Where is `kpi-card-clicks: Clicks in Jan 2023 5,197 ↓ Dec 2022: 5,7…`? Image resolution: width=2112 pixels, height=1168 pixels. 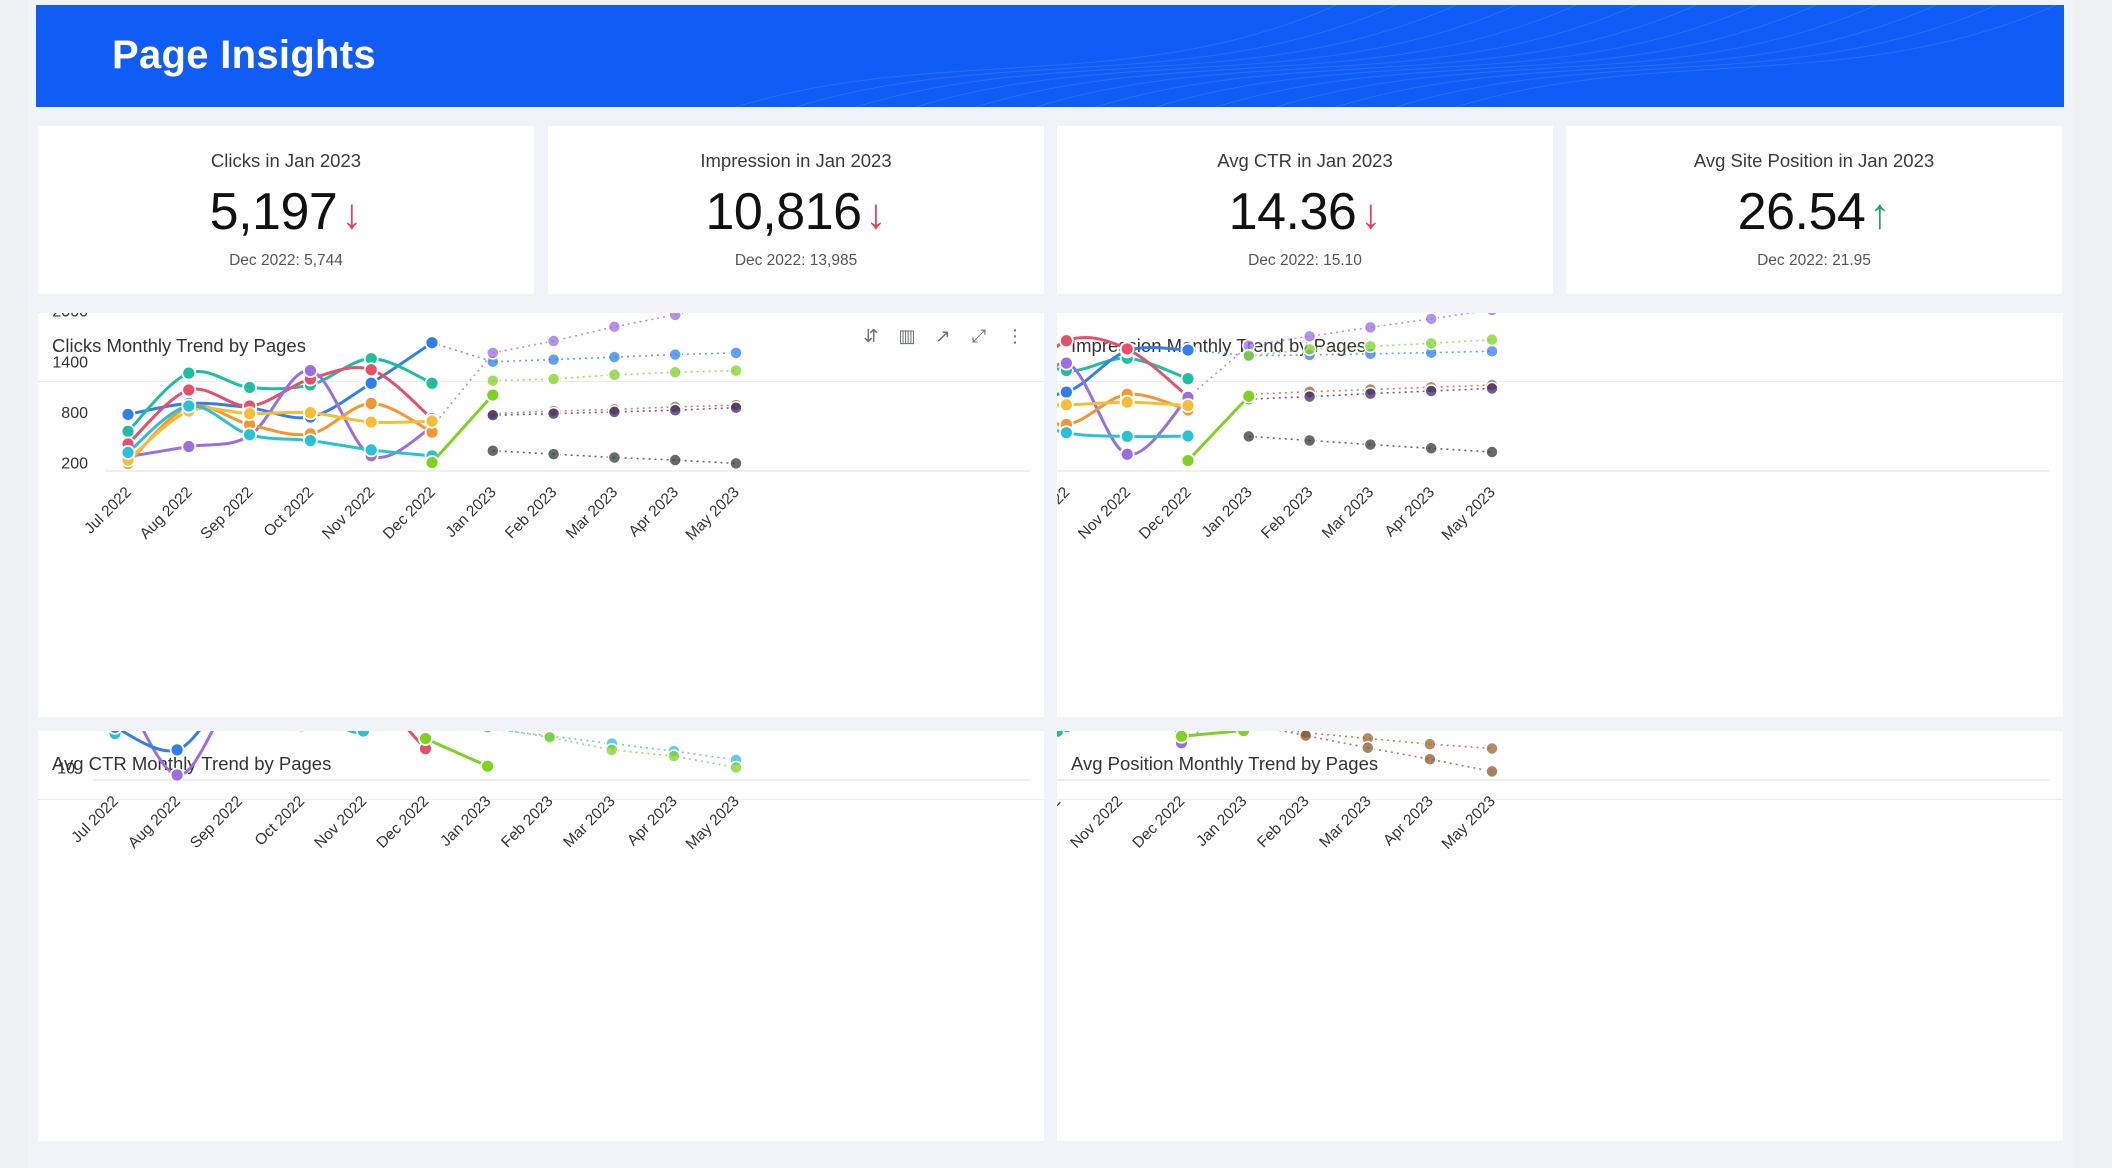
kpi-card-clicks: Clicks in Jan 2023 5,197 ↓ Dec 2022: 5,7… is located at coordinates (286, 210).